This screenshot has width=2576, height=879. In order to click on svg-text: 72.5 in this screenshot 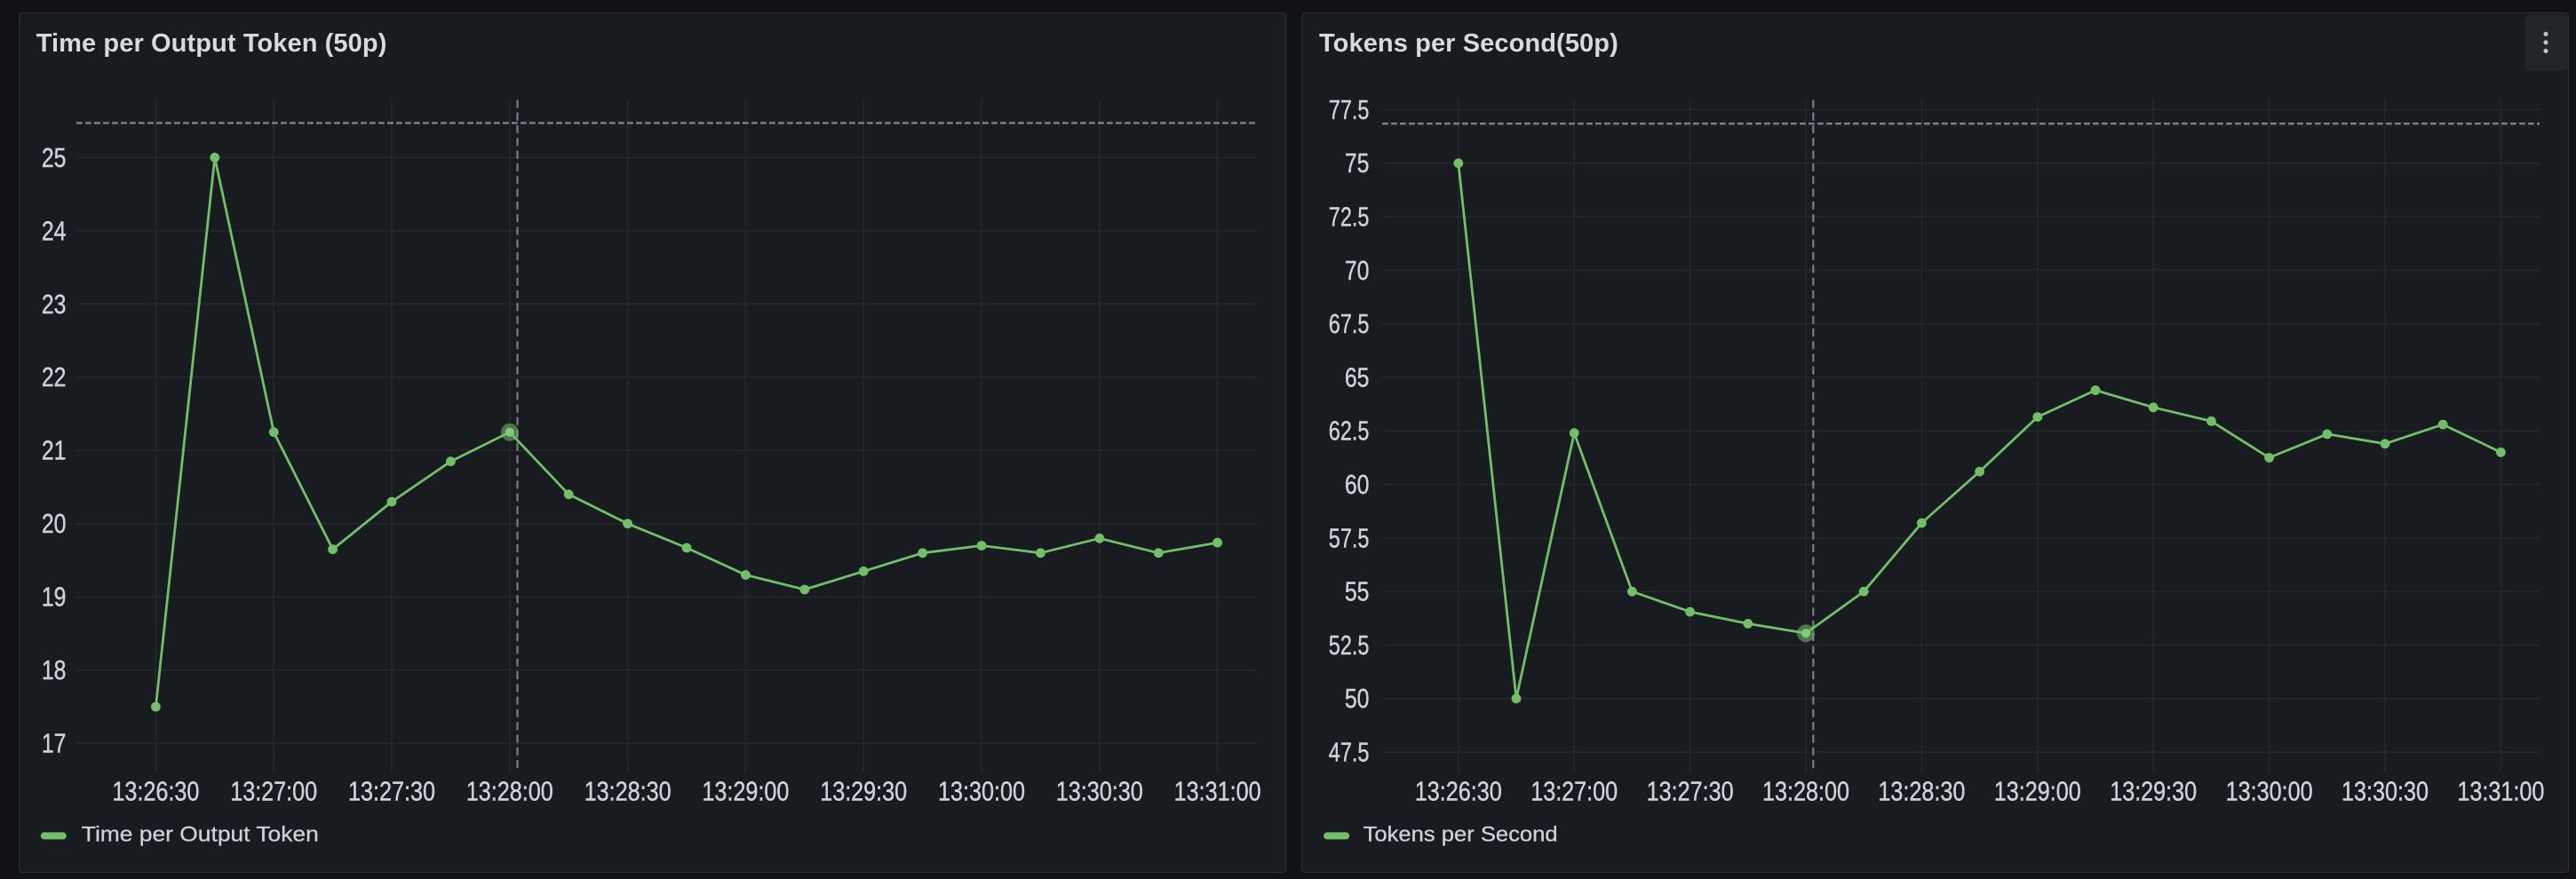, I will do `click(1349, 218)`.